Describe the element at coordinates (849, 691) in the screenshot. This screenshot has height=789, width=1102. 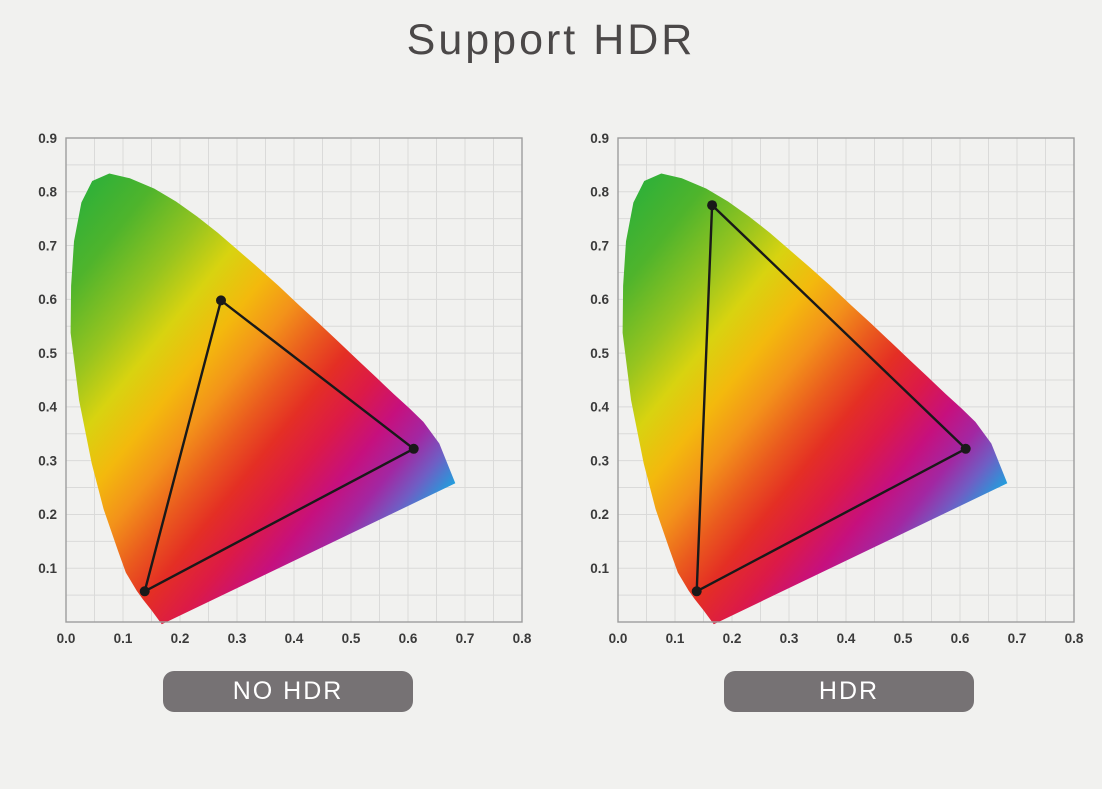
I see `hdr-button: HDR` at that location.